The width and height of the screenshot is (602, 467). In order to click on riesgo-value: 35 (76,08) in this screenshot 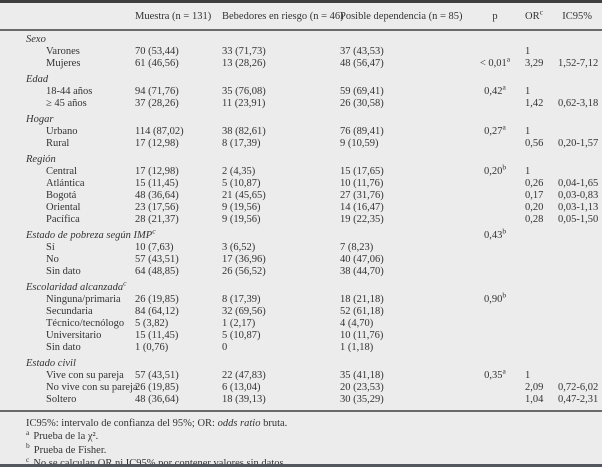, I will do `click(244, 91)`.